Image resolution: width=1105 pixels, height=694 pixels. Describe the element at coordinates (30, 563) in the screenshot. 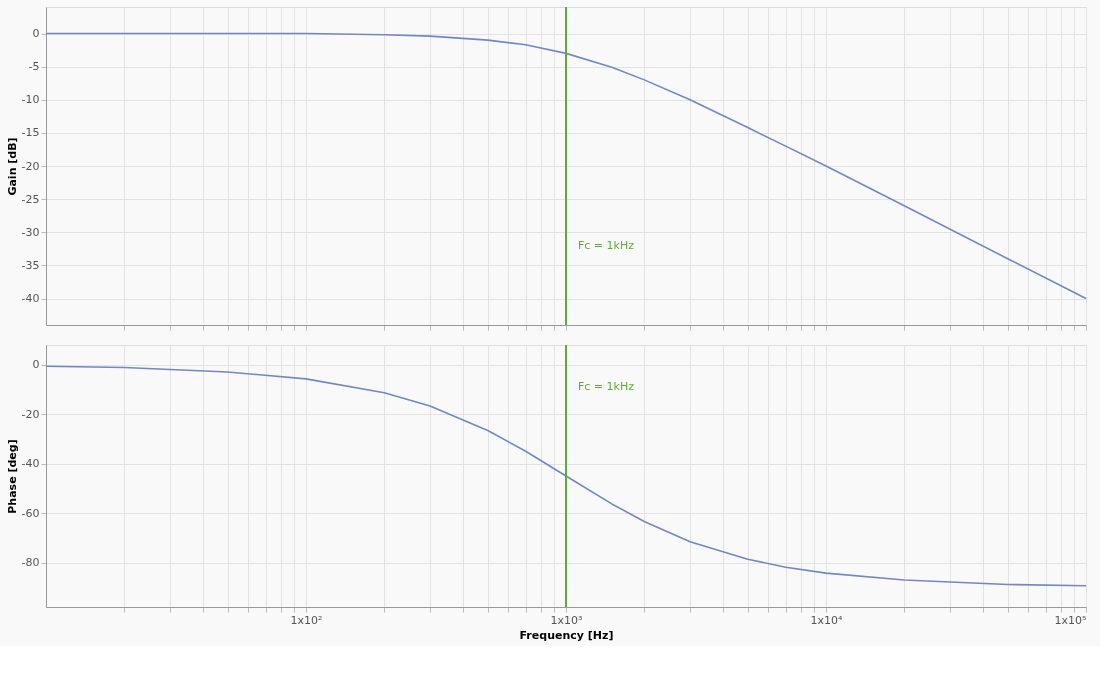

I see `y-tick-label: -80` at that location.